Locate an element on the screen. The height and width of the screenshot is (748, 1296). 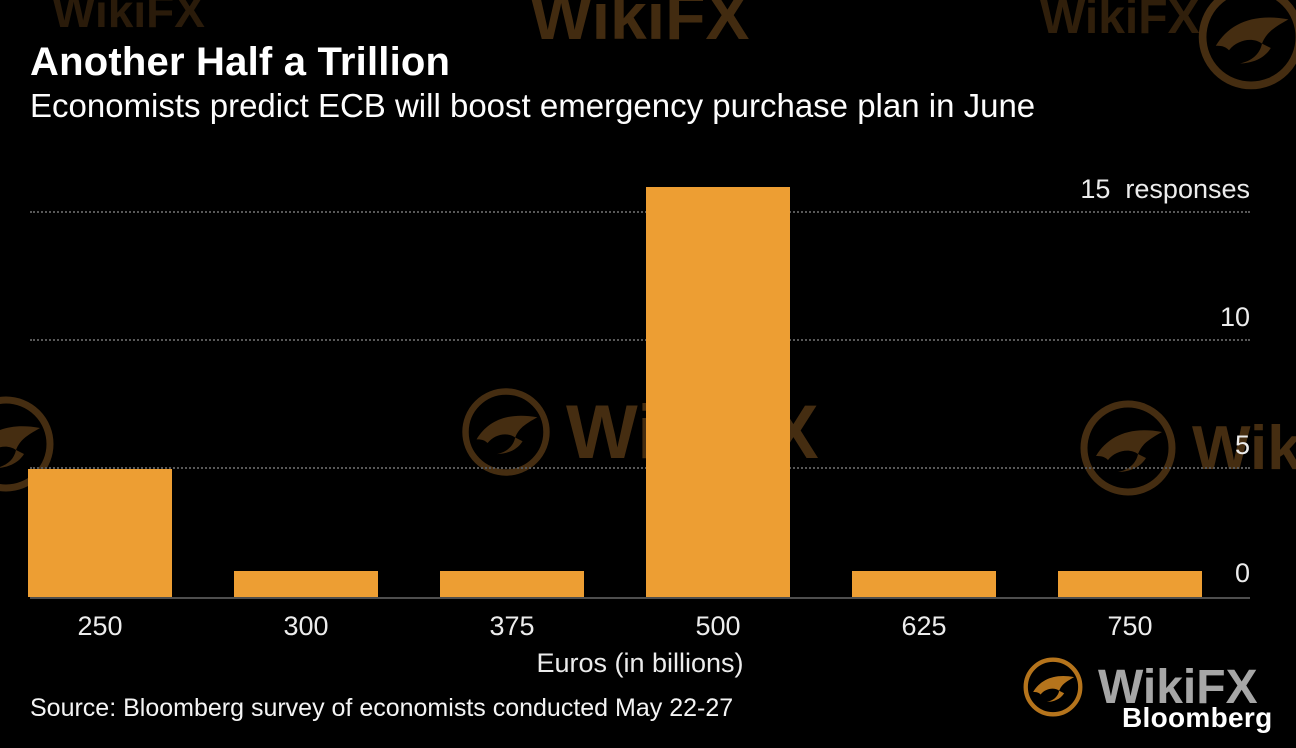
wikifx-watermark-bottom-right: WikiFX is located at coordinates (1140, 687).